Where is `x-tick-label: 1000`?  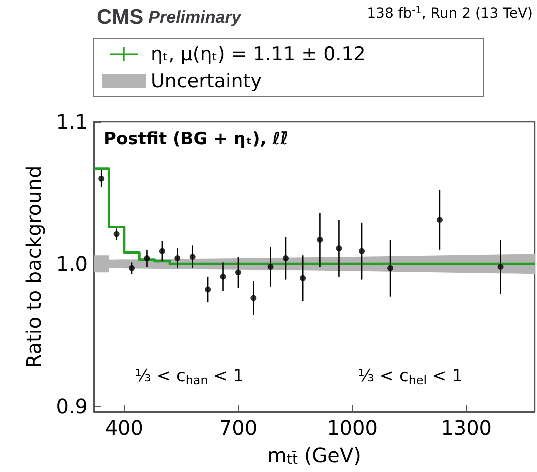
x-tick-label: 1000 is located at coordinates (352, 428).